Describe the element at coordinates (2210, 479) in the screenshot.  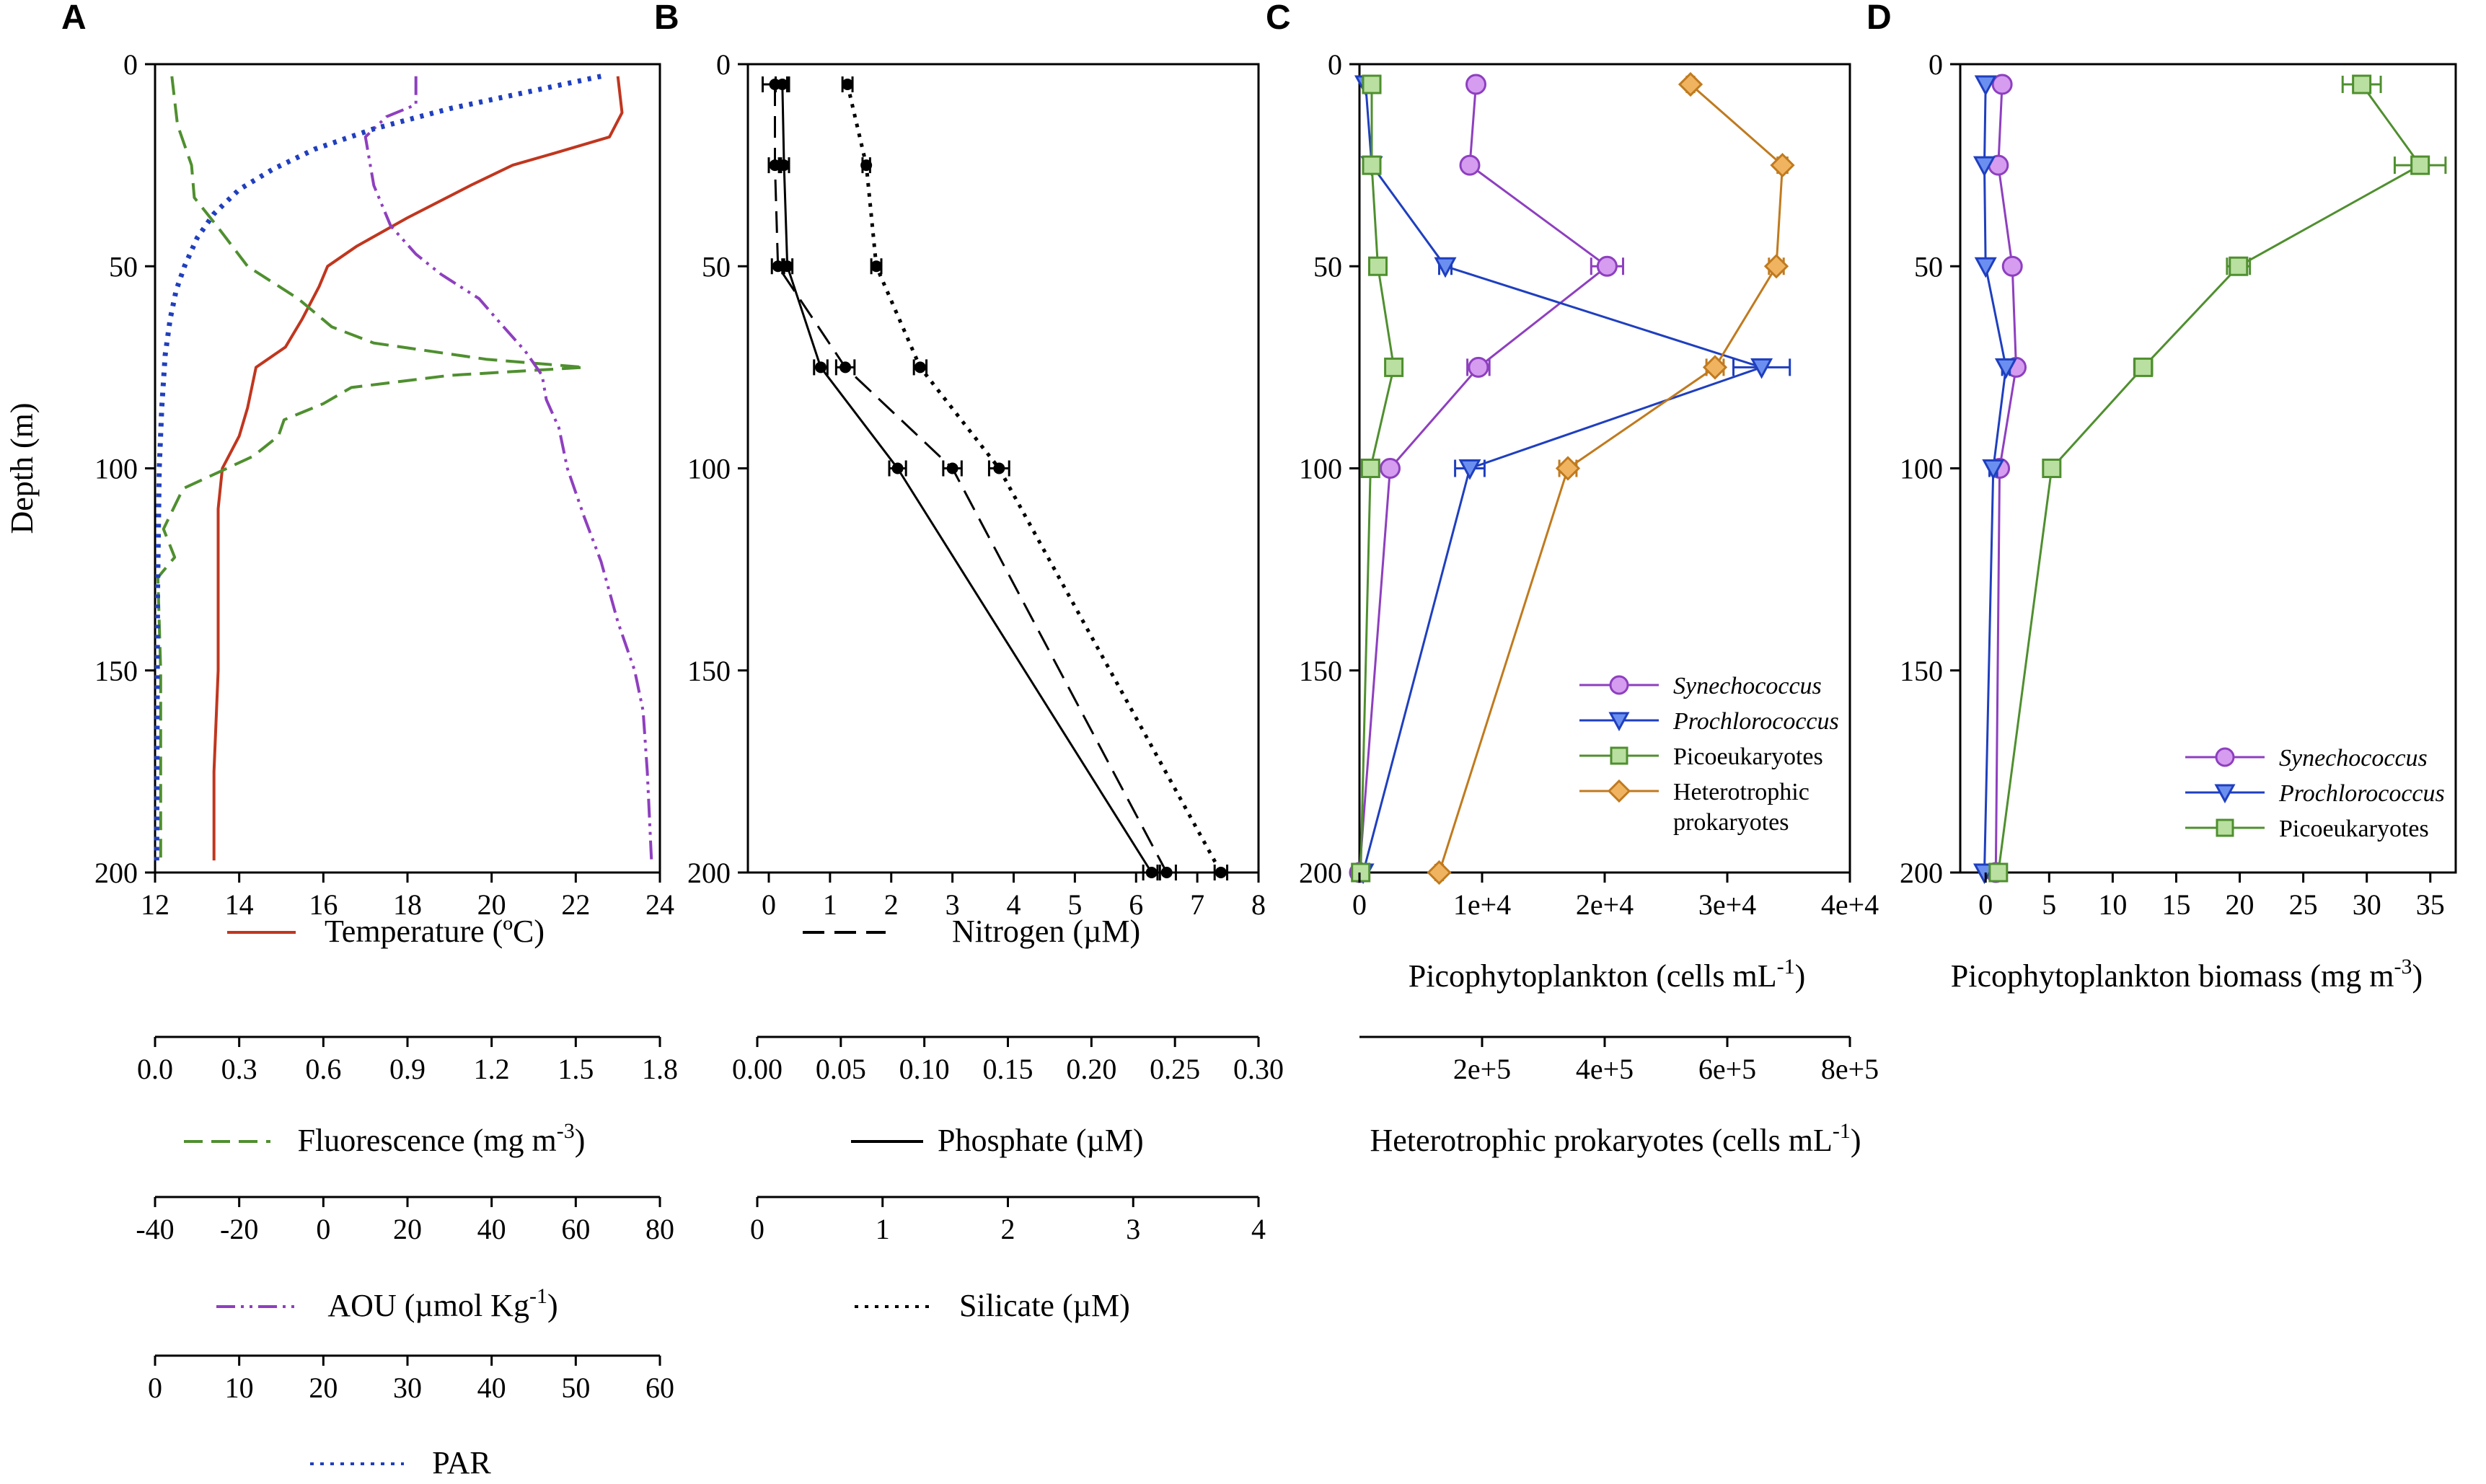
I see `series-line-picoeukaryotes` at that location.